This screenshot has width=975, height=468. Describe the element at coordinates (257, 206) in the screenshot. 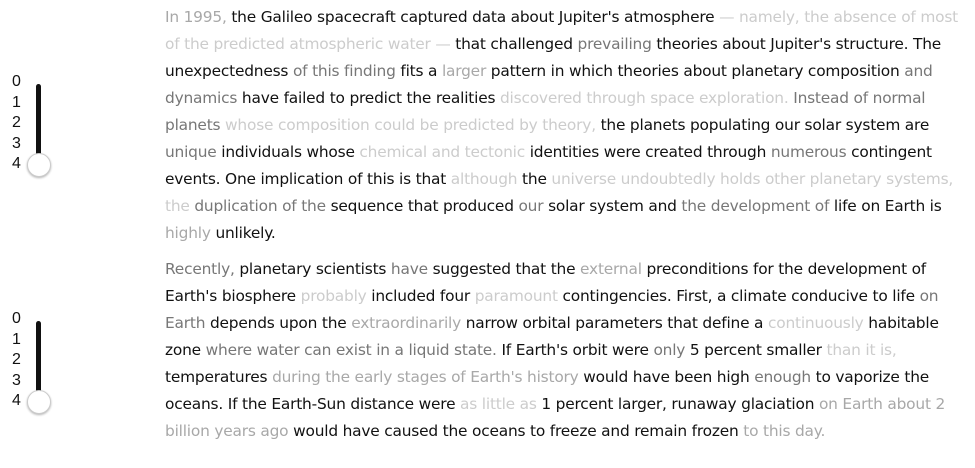

I see `text-segment: duplication of the` at that location.